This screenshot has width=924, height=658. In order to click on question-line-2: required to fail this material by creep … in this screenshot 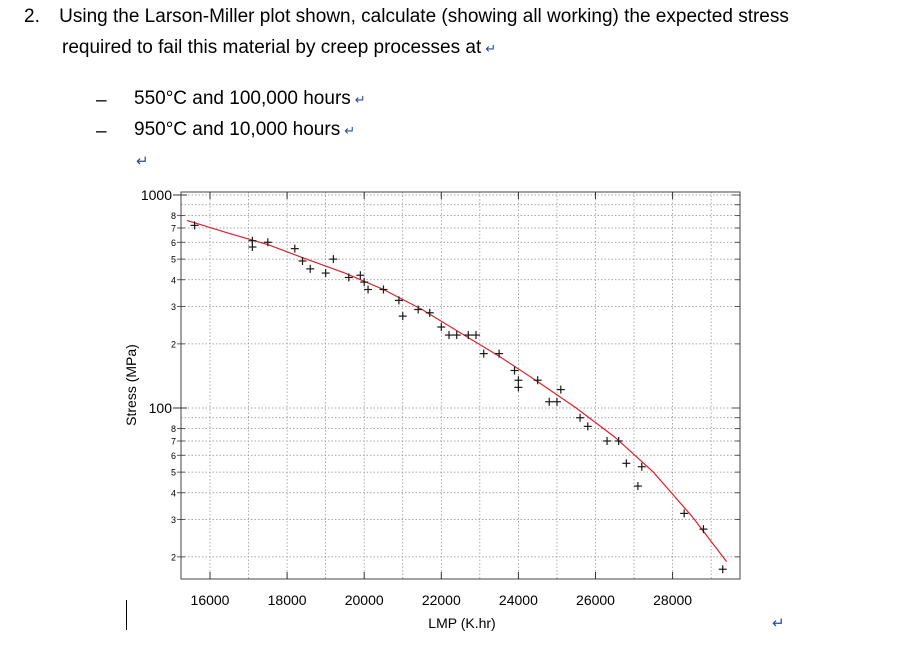, I will do `click(279, 48)`.